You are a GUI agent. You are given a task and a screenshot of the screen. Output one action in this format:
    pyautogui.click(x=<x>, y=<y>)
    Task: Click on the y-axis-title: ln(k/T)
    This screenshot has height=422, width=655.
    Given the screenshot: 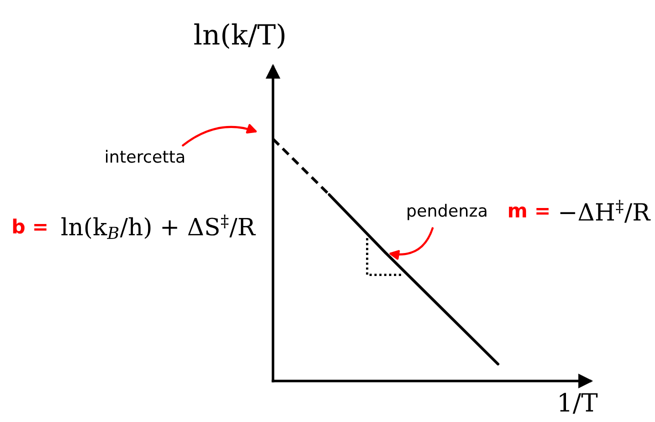 What is the action you would take?
    pyautogui.click(x=239, y=36)
    